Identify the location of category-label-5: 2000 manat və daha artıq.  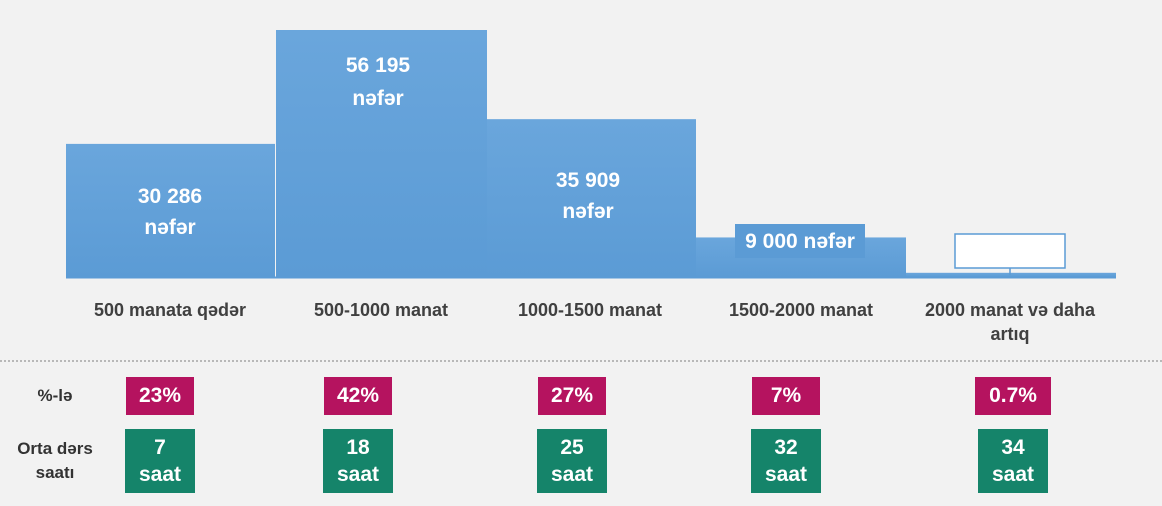
(1010, 322).